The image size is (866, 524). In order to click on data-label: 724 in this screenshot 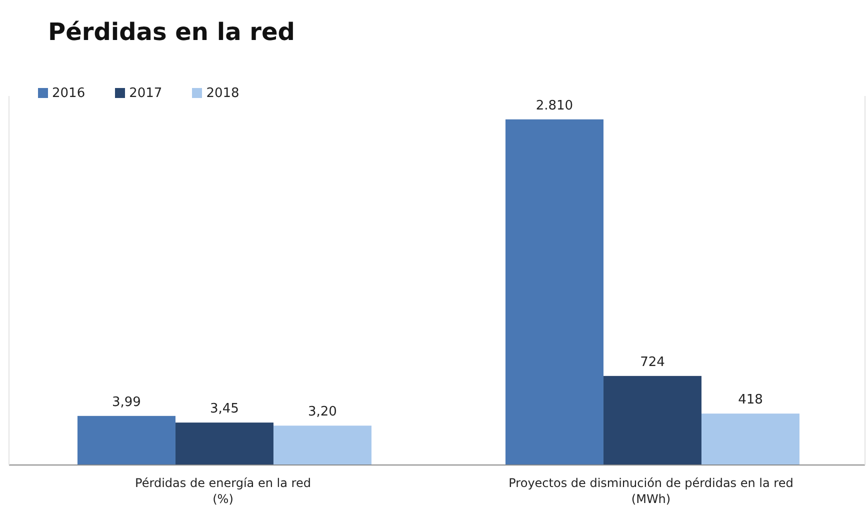, I will do `click(652, 362)`.